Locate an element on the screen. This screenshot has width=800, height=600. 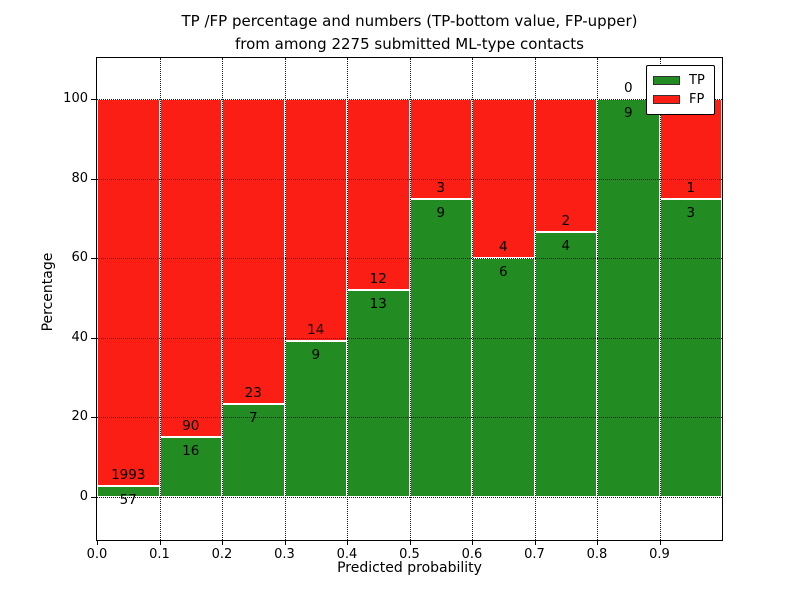
tp-count-label: 3 is located at coordinates (691, 212).